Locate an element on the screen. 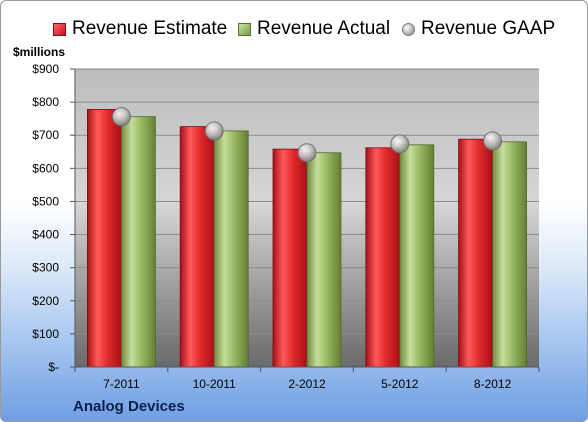 Image resolution: width=588 pixels, height=422 pixels. x-axis: 7-2011 10-2011 2-2012 5-2012 8-2012 is located at coordinates (307, 378).